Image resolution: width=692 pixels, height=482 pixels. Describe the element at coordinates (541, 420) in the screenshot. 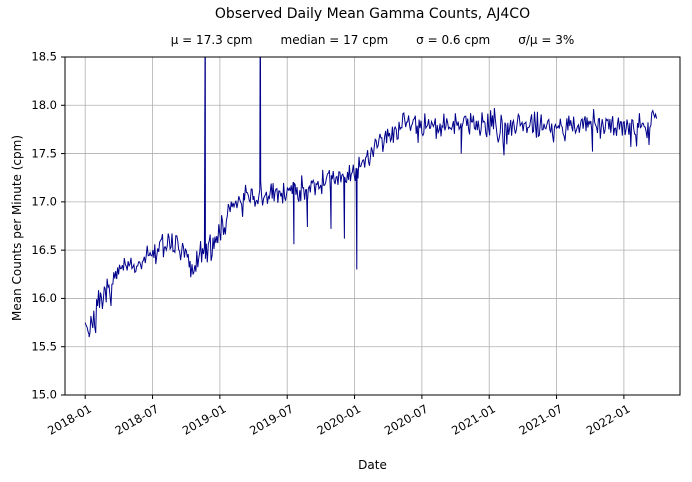

I see `svg-text: 2021-07` at that location.